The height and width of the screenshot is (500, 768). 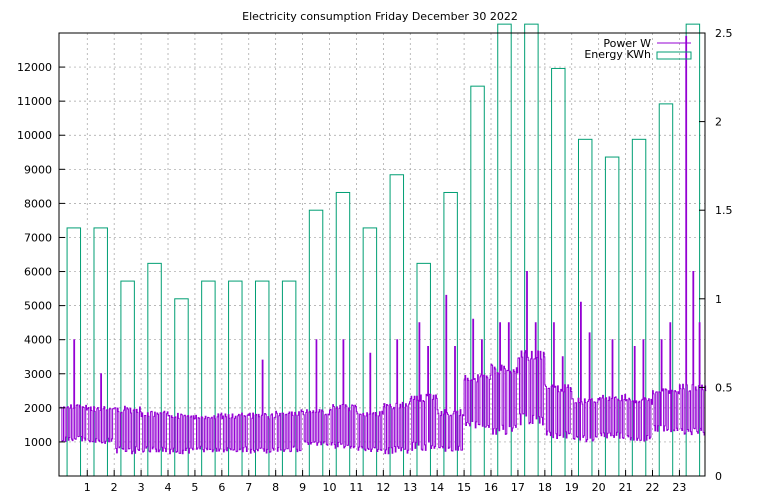 I want to click on x-tick-label: 5, so click(x=194, y=487).